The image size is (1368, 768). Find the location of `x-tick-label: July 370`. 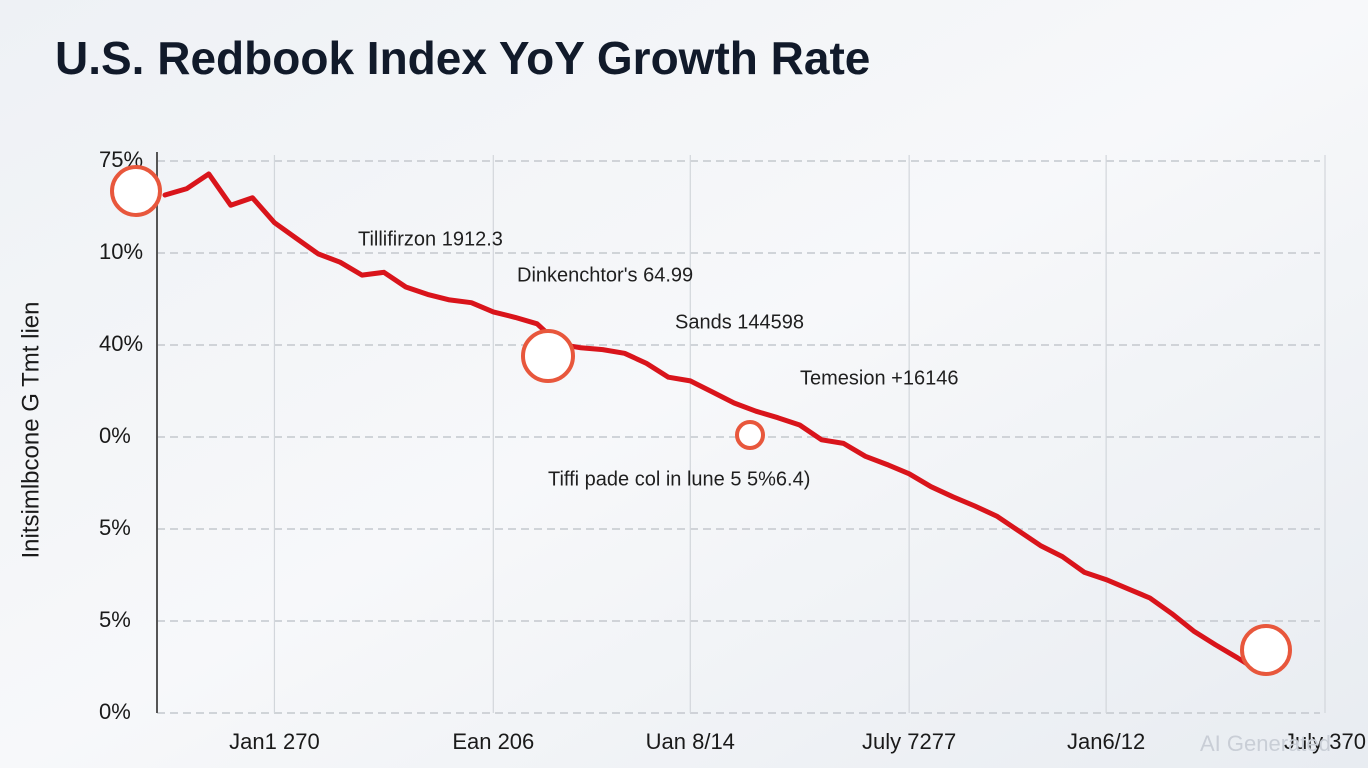

x-tick-label: July 370 is located at coordinates (1325, 741).